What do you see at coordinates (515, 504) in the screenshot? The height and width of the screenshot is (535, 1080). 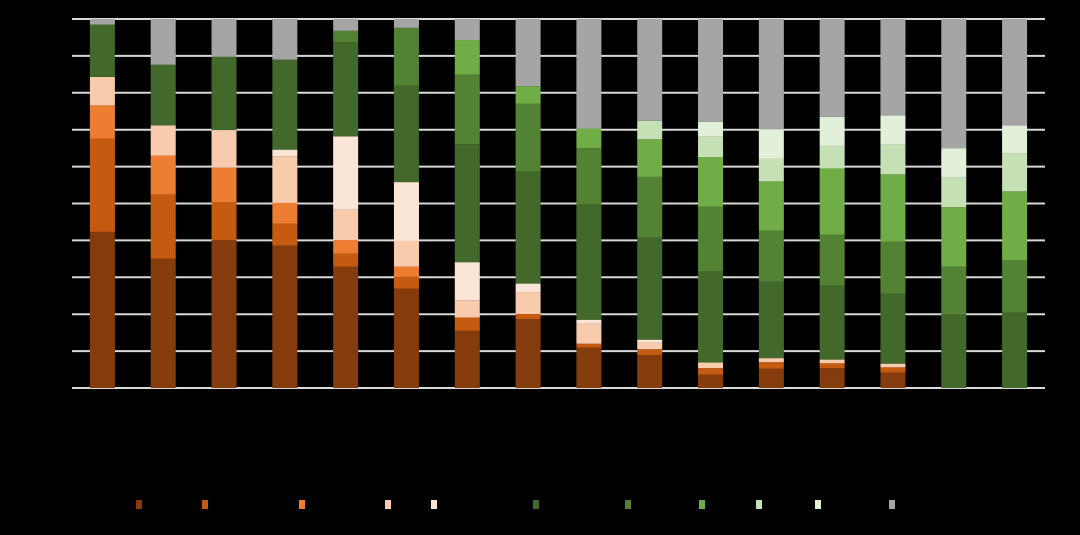 I see `legend` at bounding box center [515, 504].